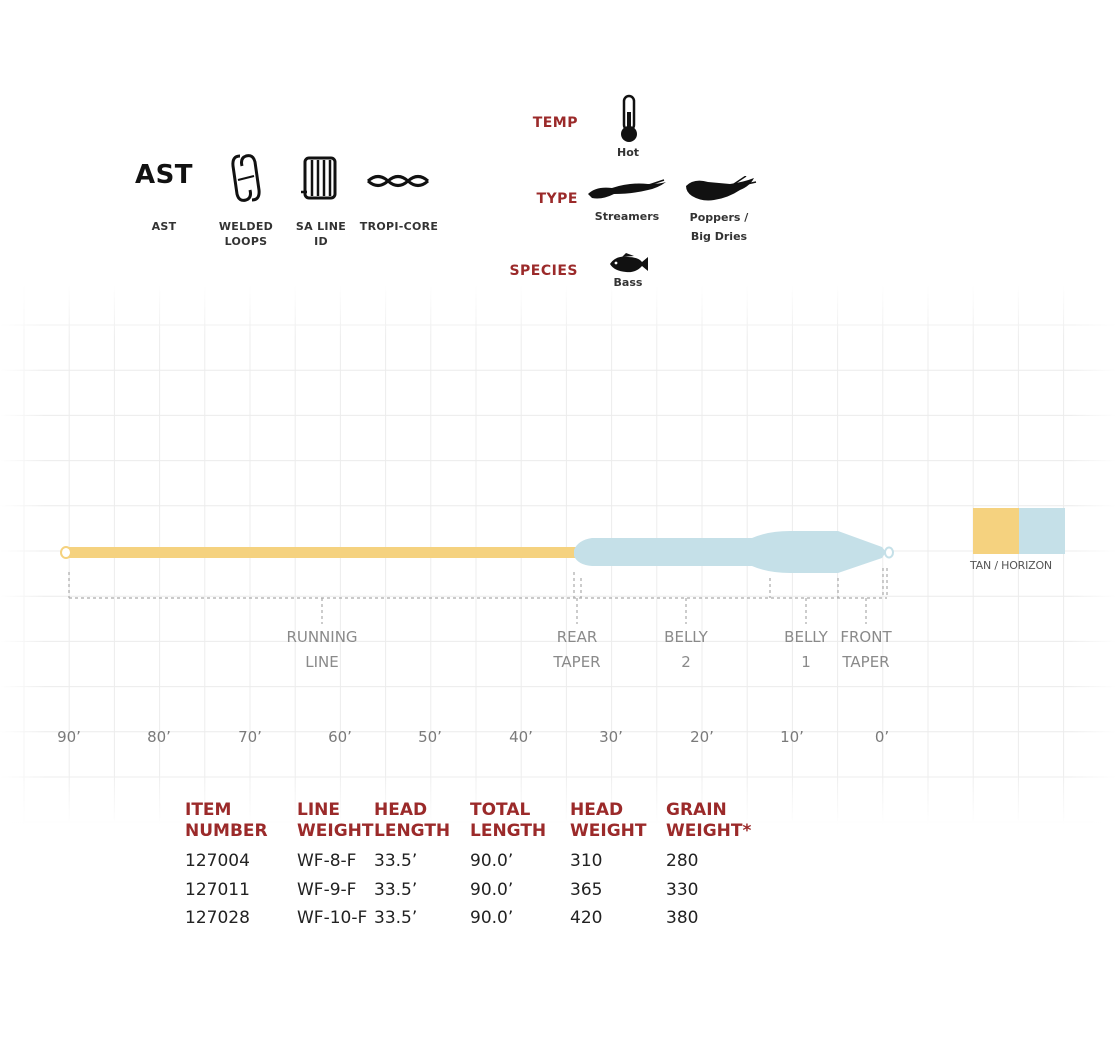 The image size is (1116, 1052). Describe the element at coordinates (709, 820) in the screenshot. I see `header-grain-weight: GRAIN WEIGHT*` at that location.